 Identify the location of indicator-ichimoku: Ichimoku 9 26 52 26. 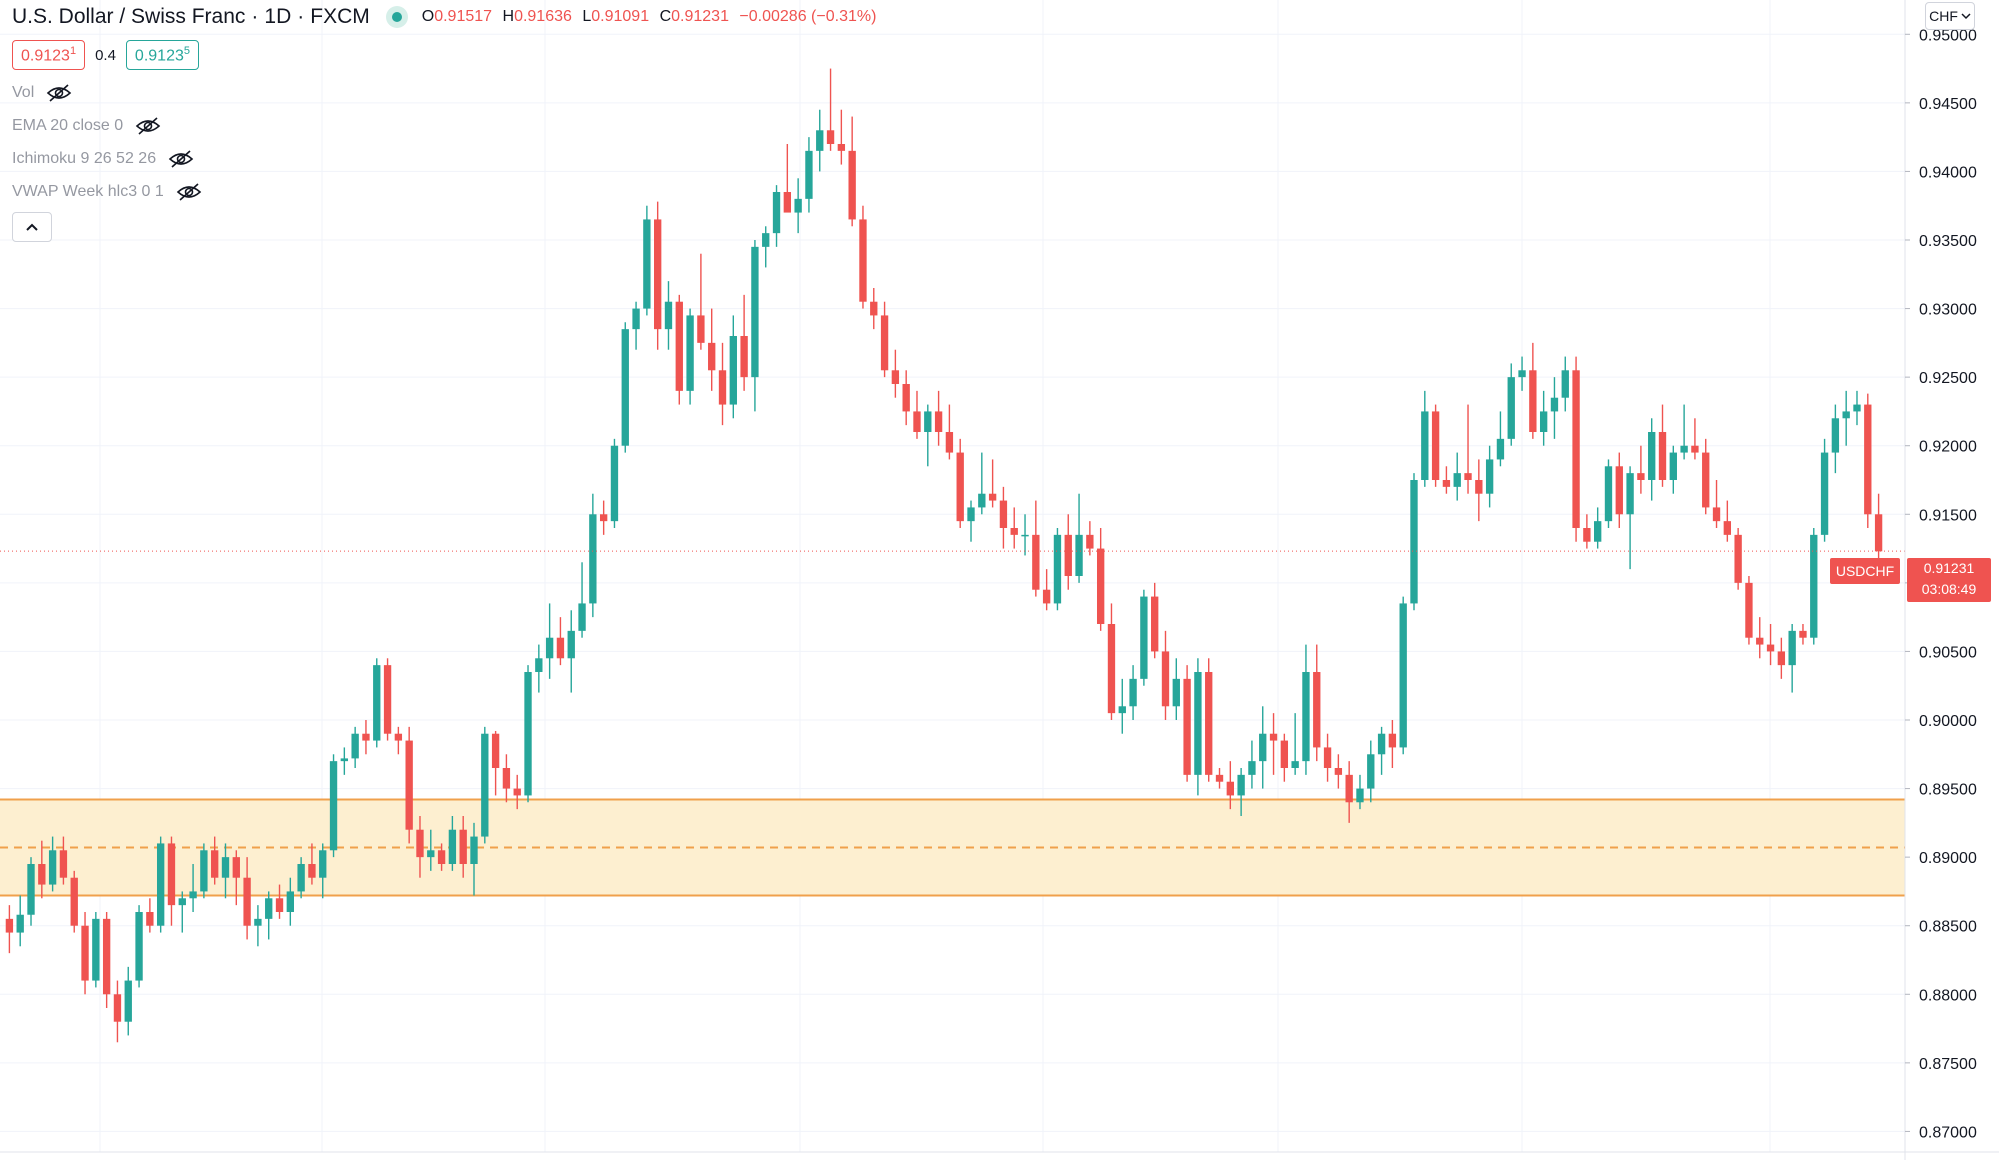
(103, 159).